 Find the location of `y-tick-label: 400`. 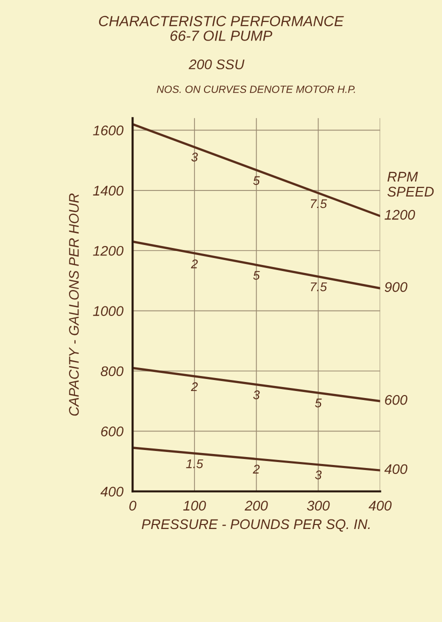

y-tick-label: 400 is located at coordinates (112, 491).